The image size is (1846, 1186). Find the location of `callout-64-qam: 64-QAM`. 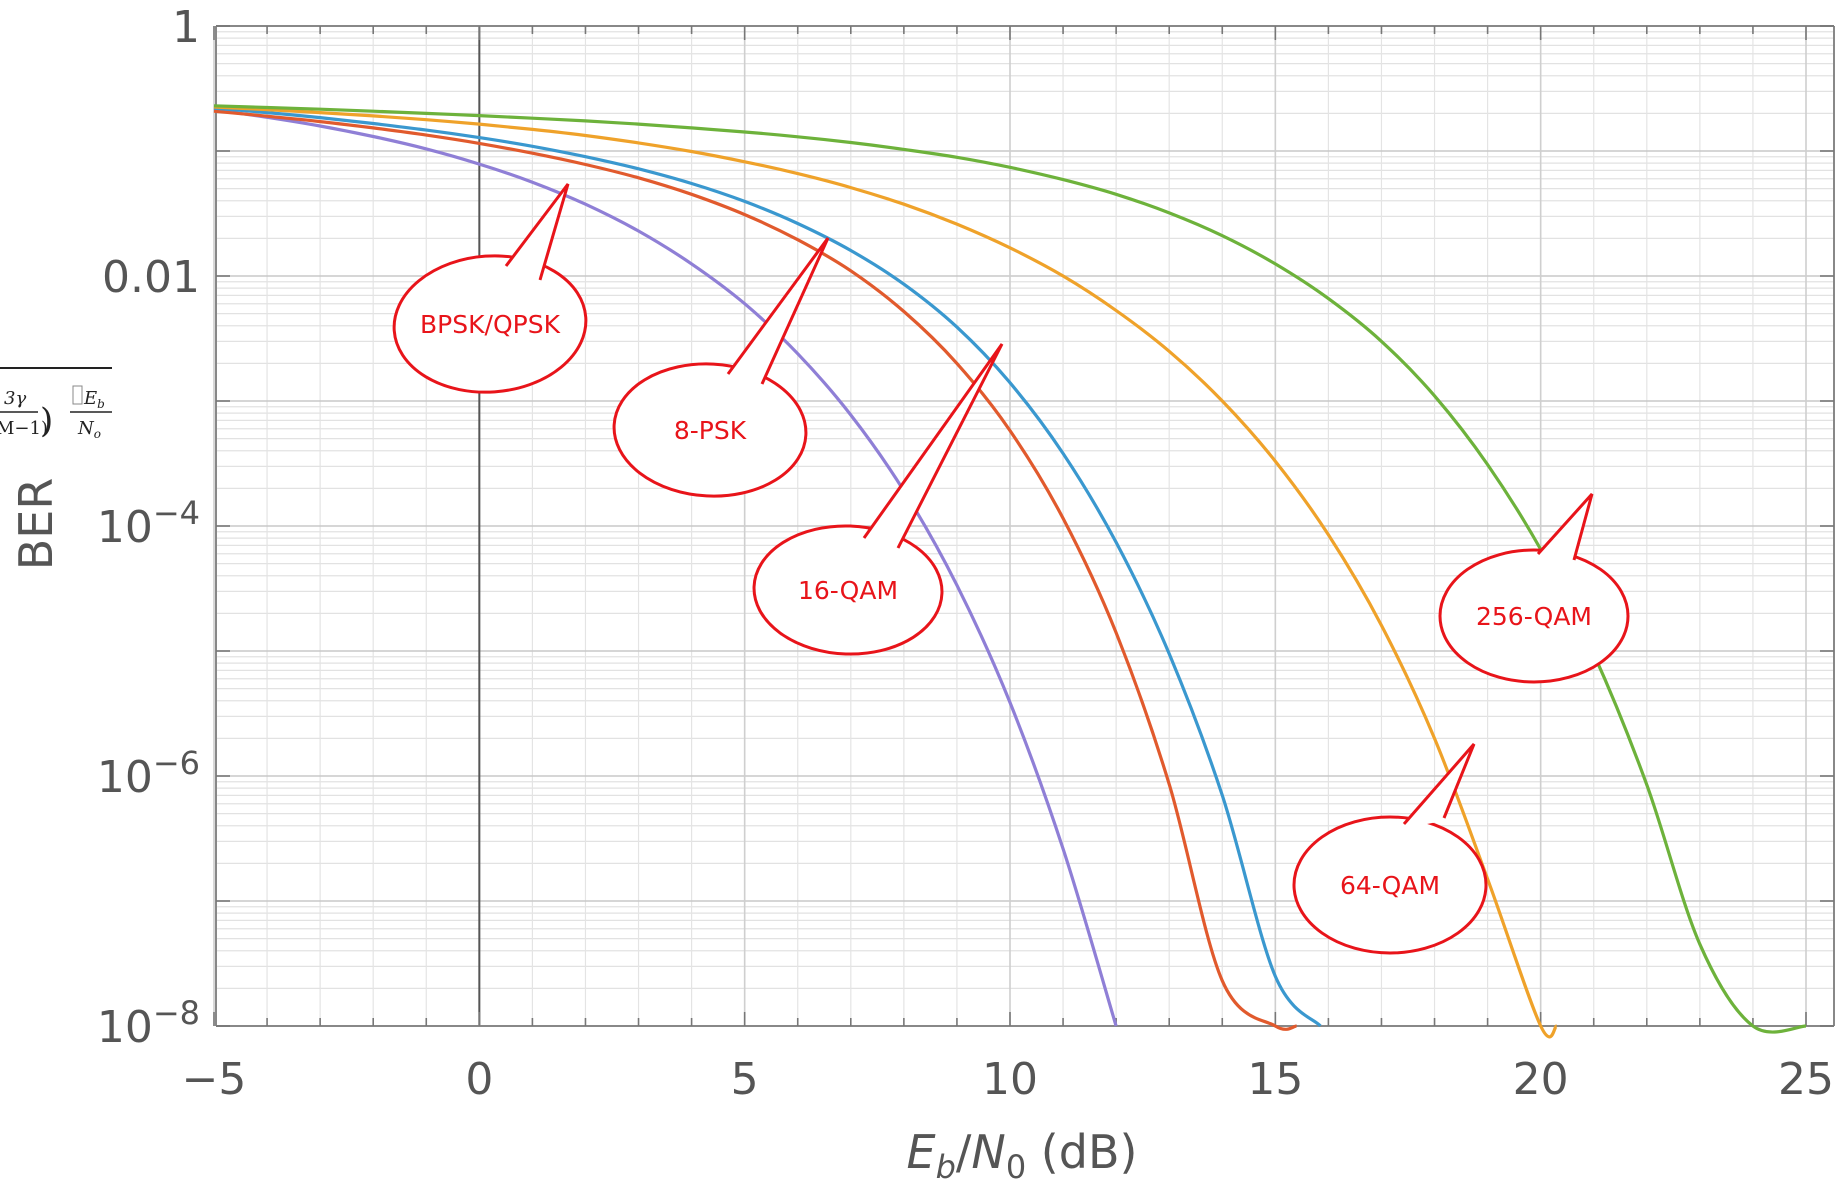

callout-64-qam: 64-QAM is located at coordinates (1390, 849).